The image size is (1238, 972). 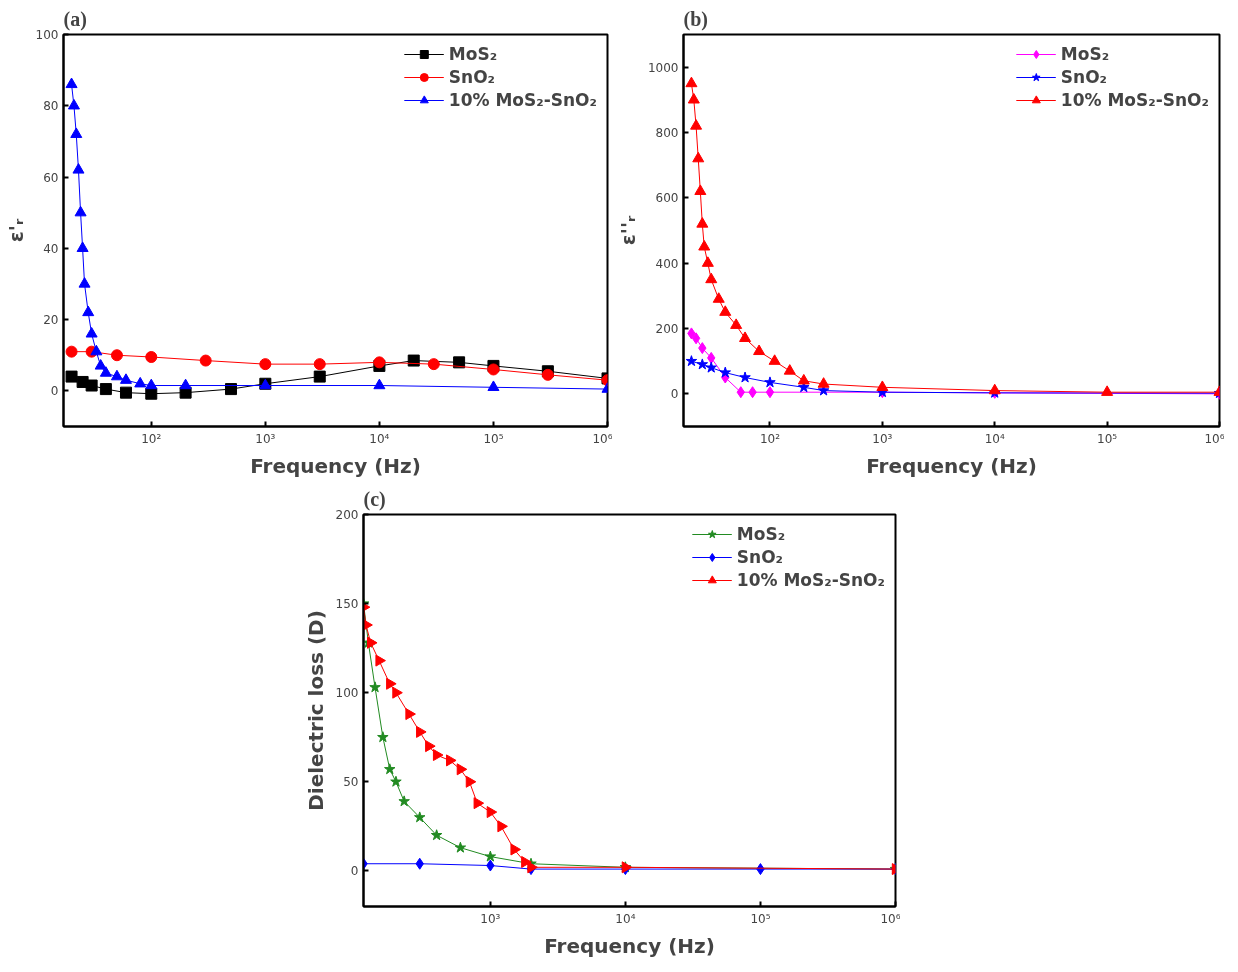 What do you see at coordinates (51, 106) in the screenshot?
I see `y-tick-label: 80` at bounding box center [51, 106].